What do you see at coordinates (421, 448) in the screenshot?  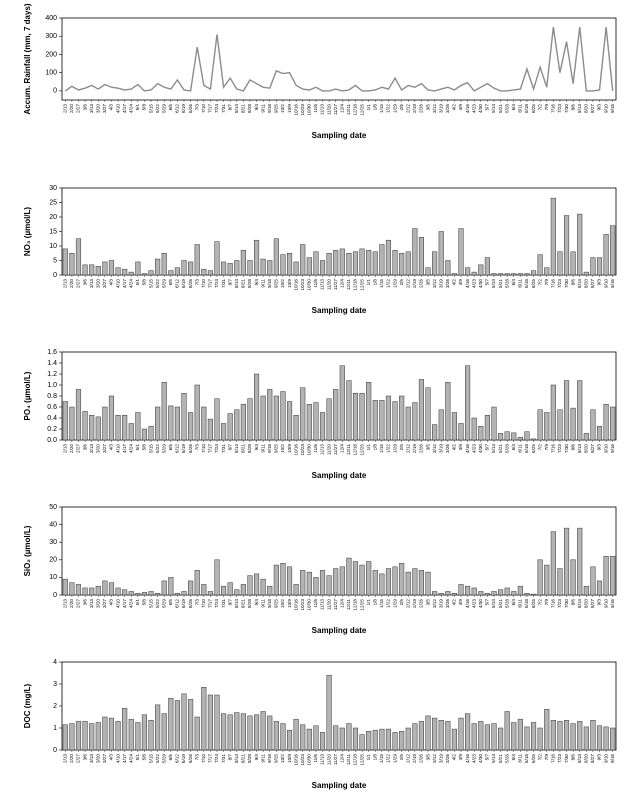 I see `x-tick-label: 2/26` at bounding box center [421, 448].